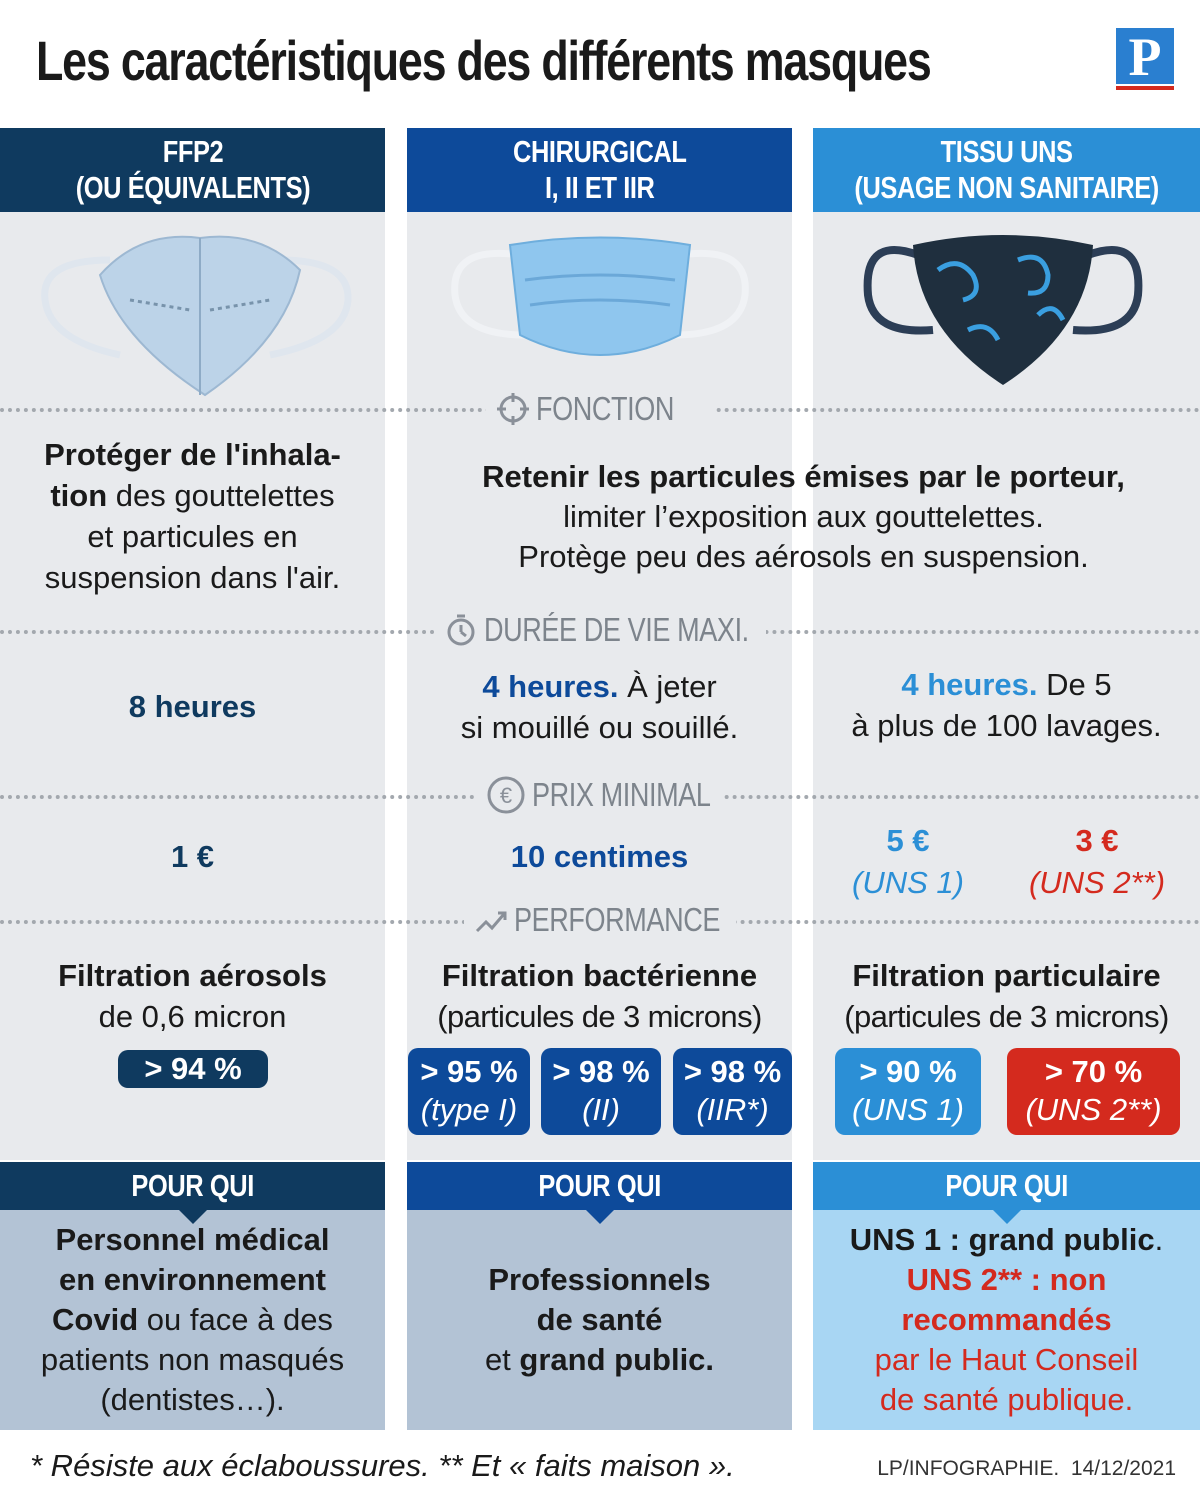  What do you see at coordinates (95, 1319) in the screenshot?
I see `text: Covid` at bounding box center [95, 1319].